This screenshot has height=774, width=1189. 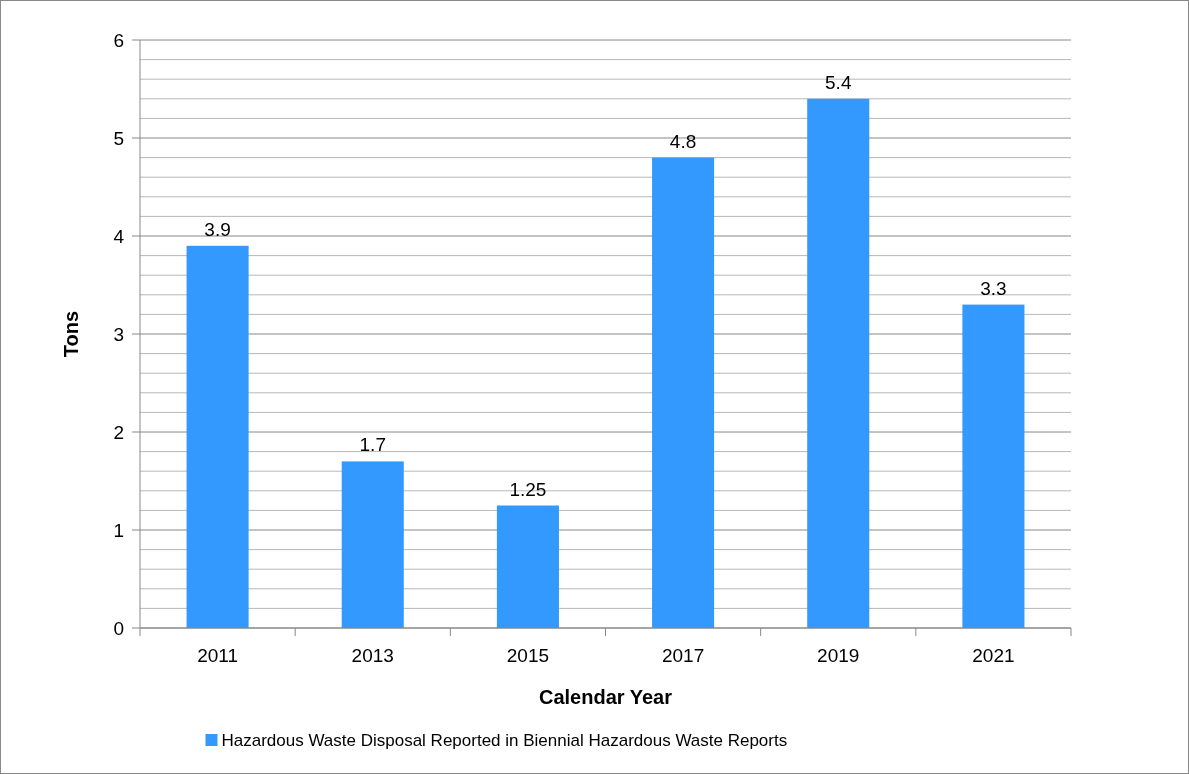 What do you see at coordinates (118, 530) in the screenshot?
I see `y-tick-label: 1` at bounding box center [118, 530].